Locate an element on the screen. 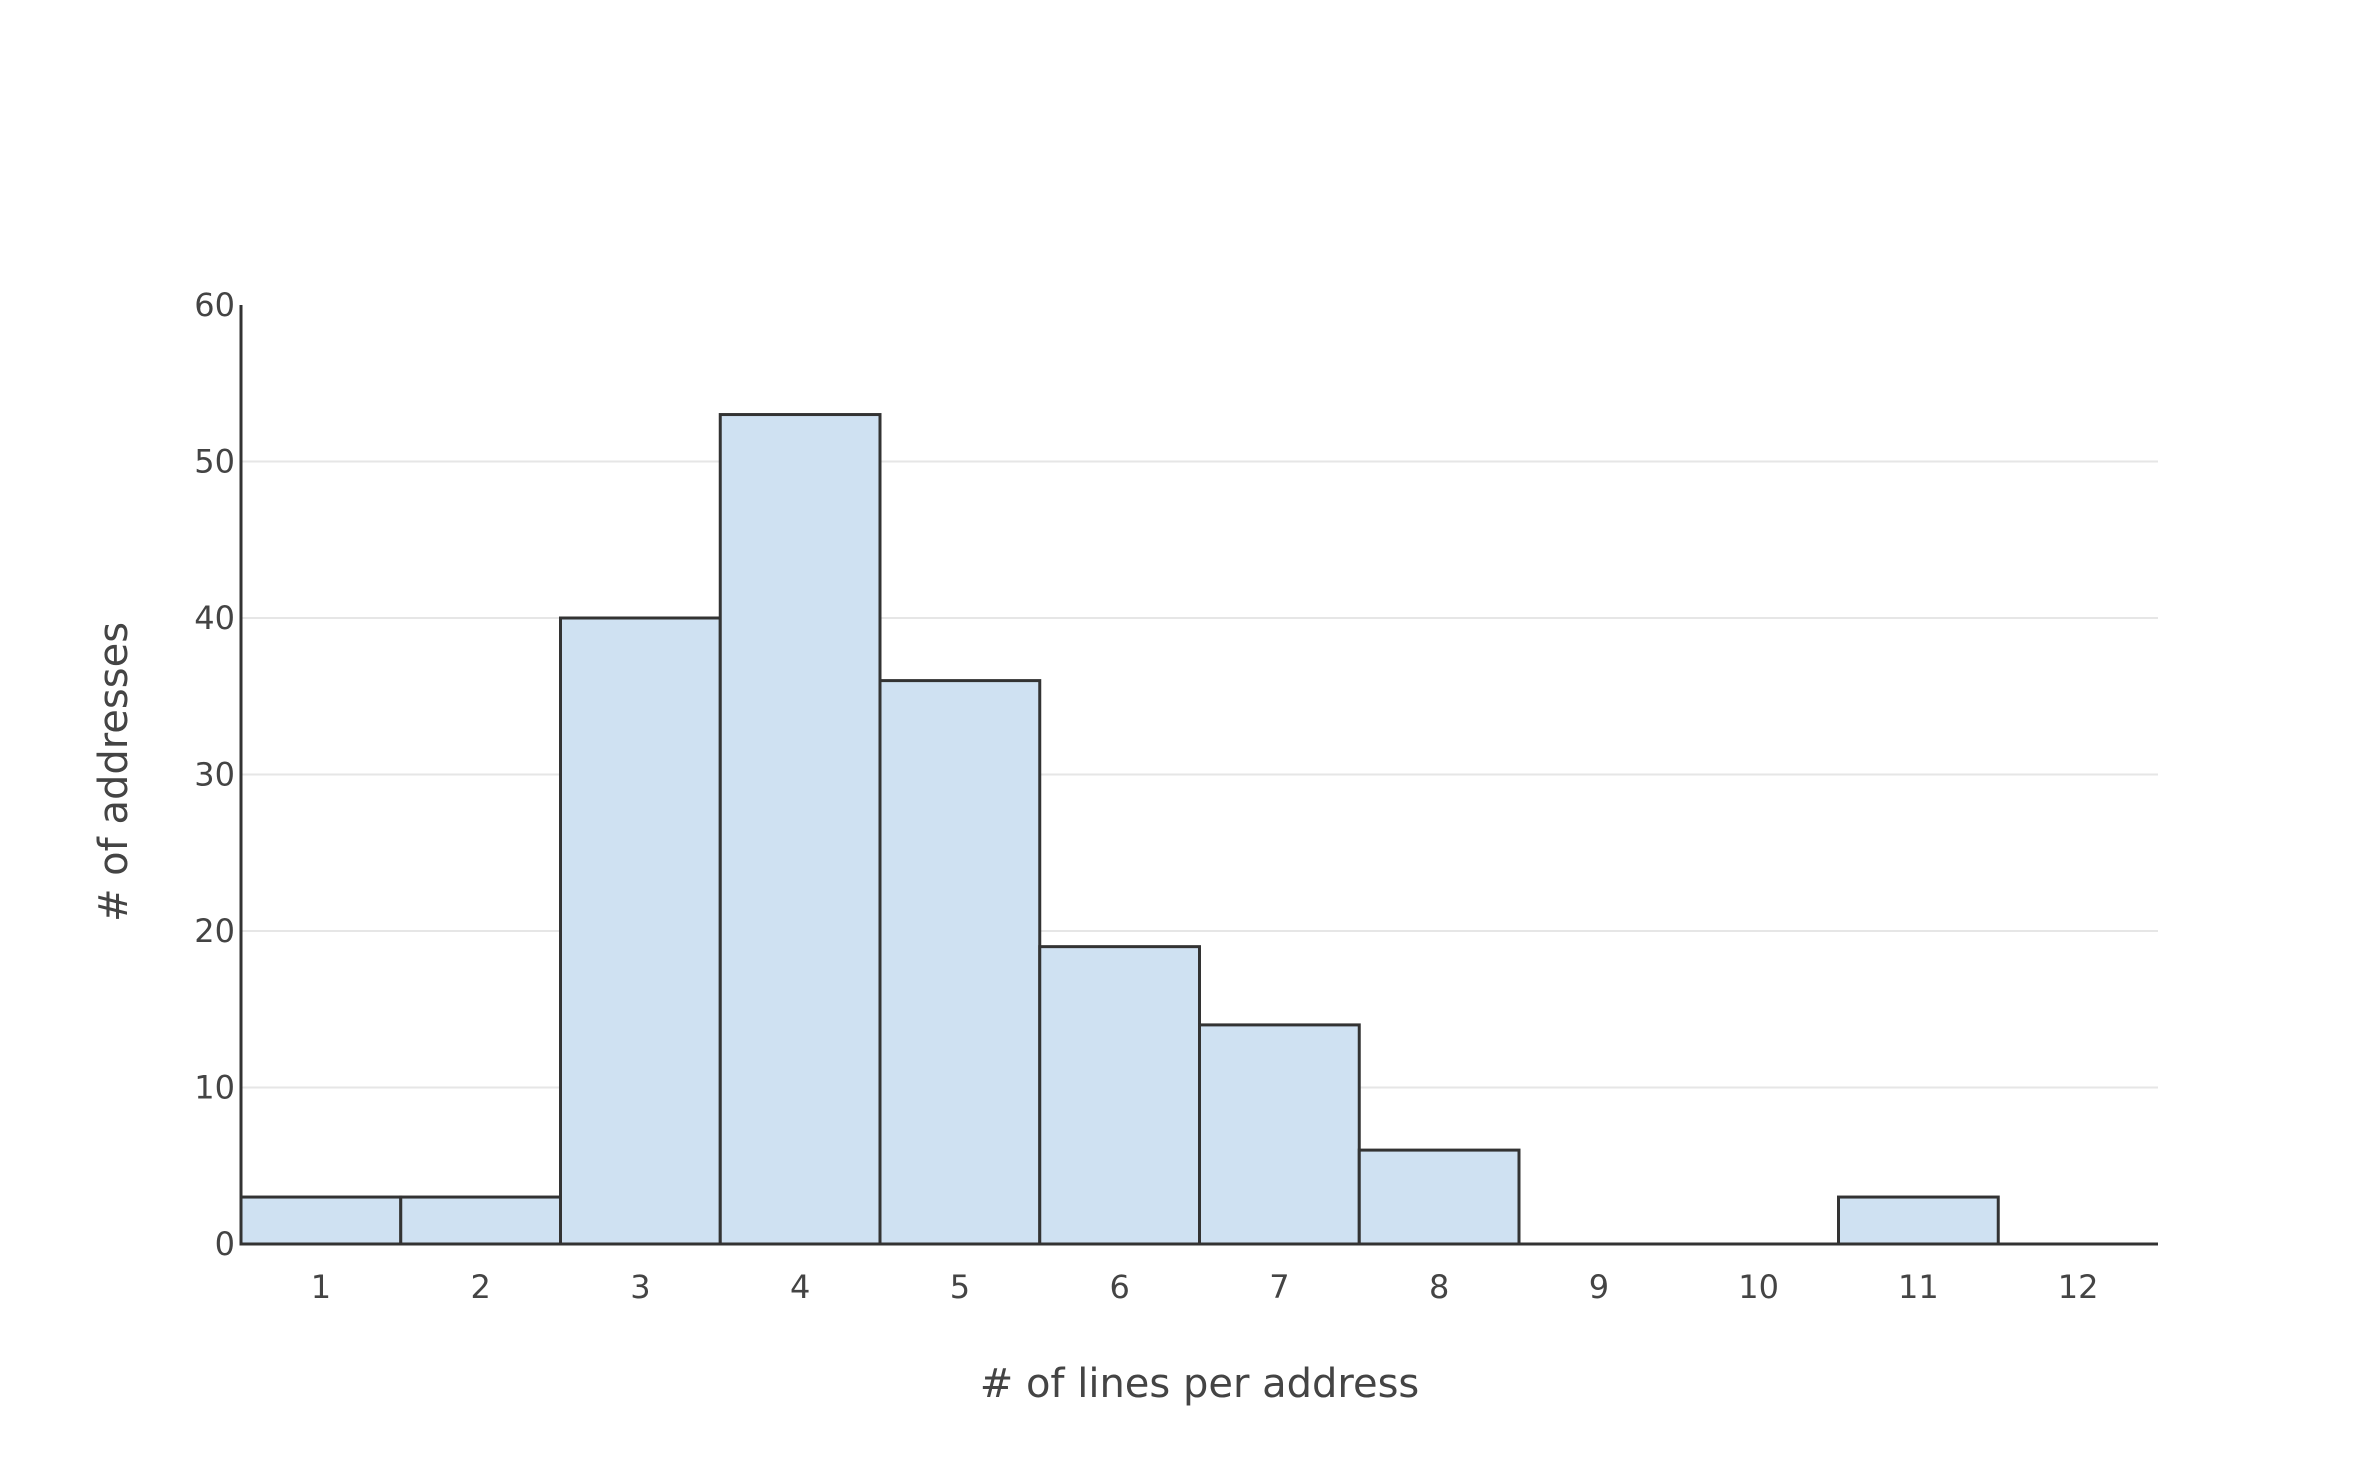 This screenshot has height=1470, width=2376. y-tick-label: 10 is located at coordinates (214, 1088).